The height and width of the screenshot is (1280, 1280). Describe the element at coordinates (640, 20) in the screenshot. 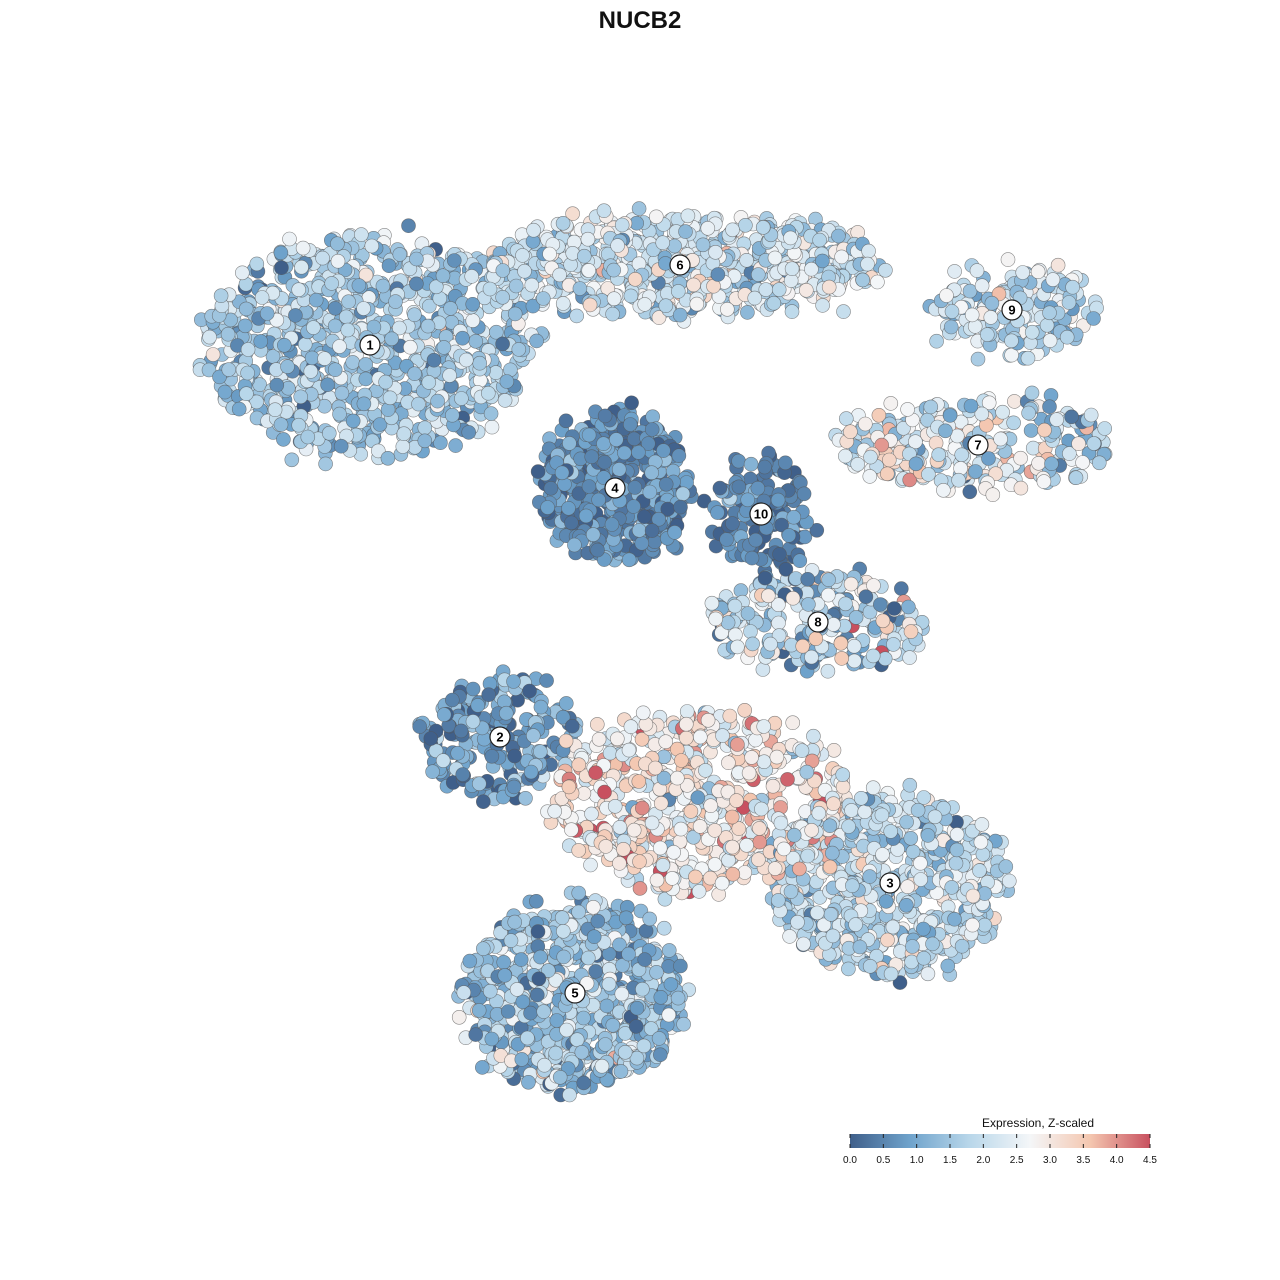

I see `chart-title: NUCB2` at that location.